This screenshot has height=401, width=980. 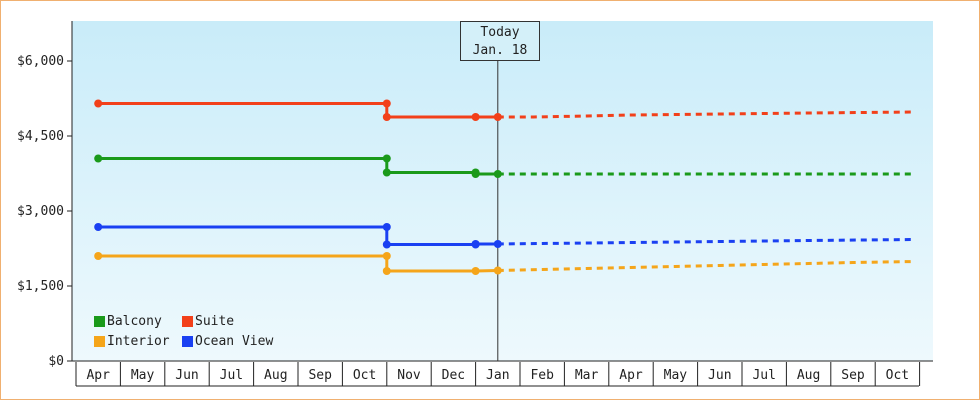 I want to click on legend: Balcony Suite Interior Ocean View, so click(x=193, y=331).